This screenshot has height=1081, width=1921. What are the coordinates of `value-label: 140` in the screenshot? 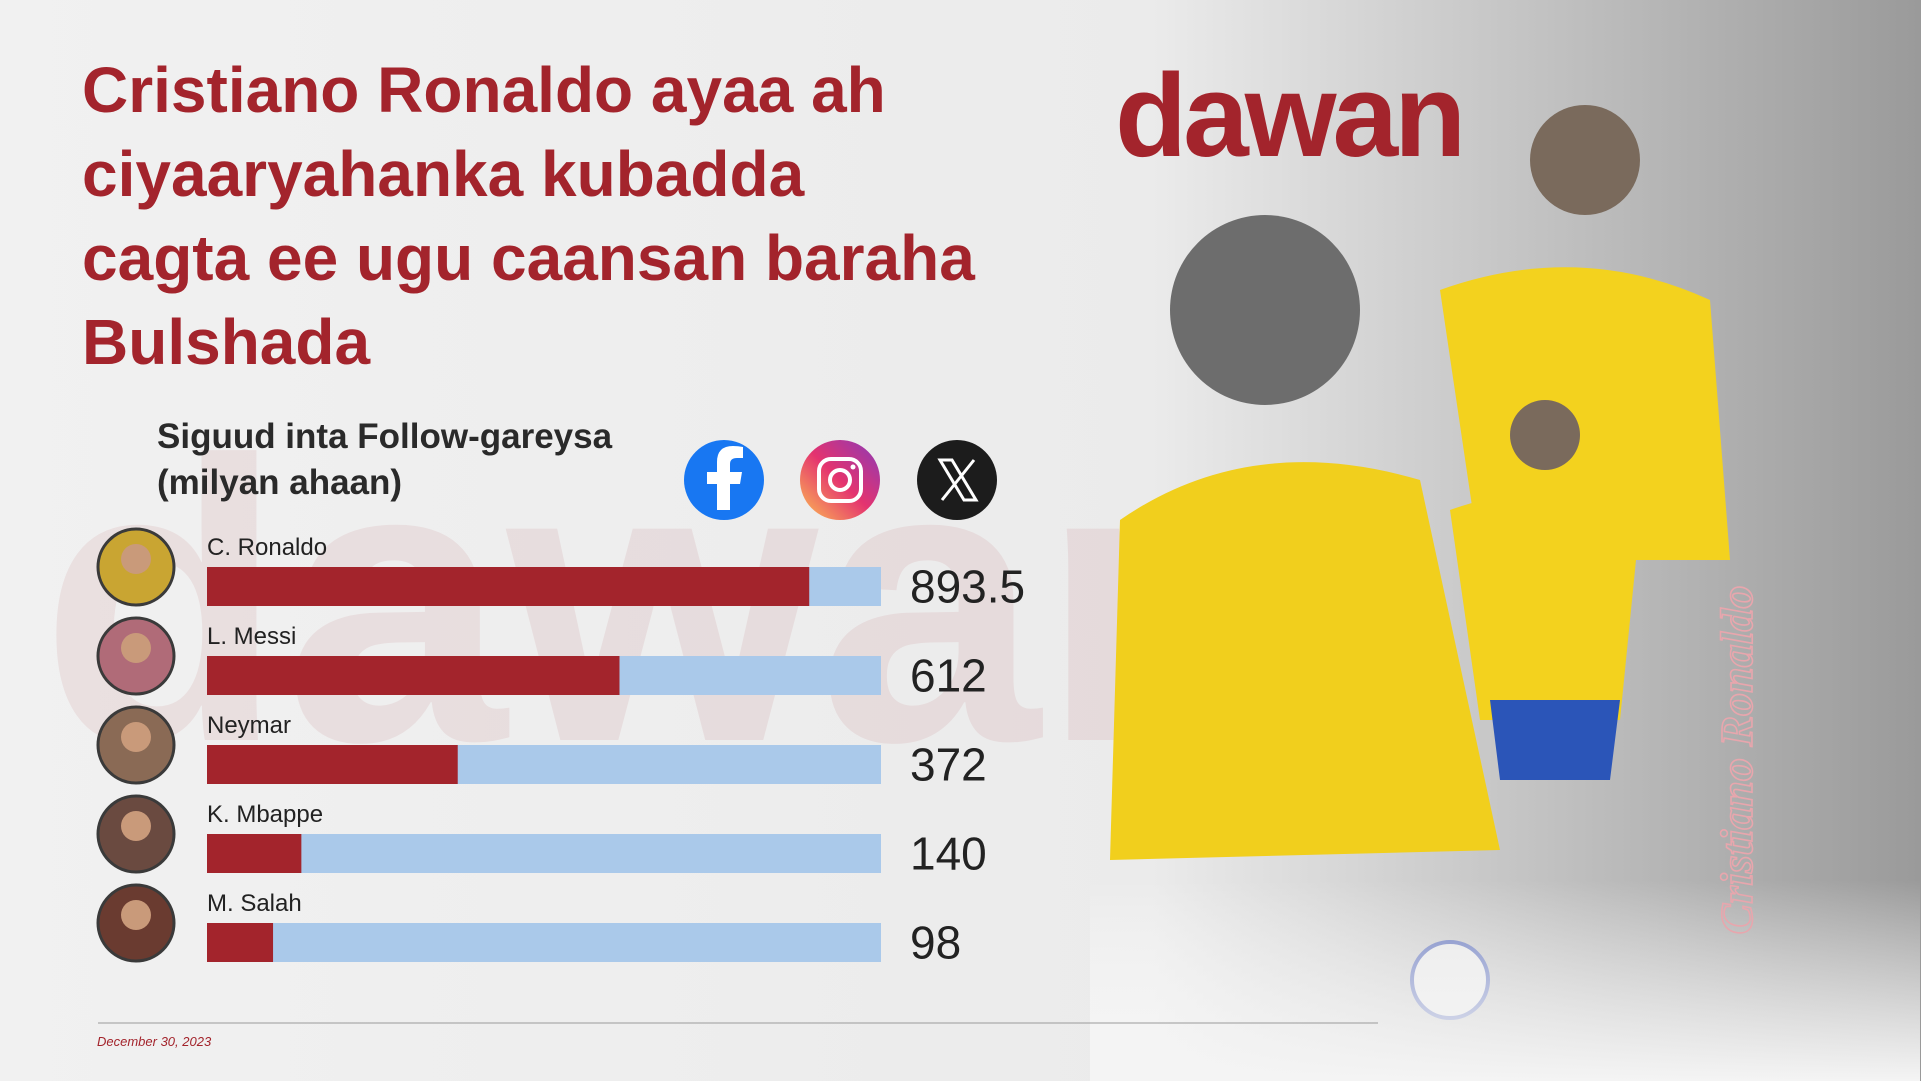 It's located at (948, 854).